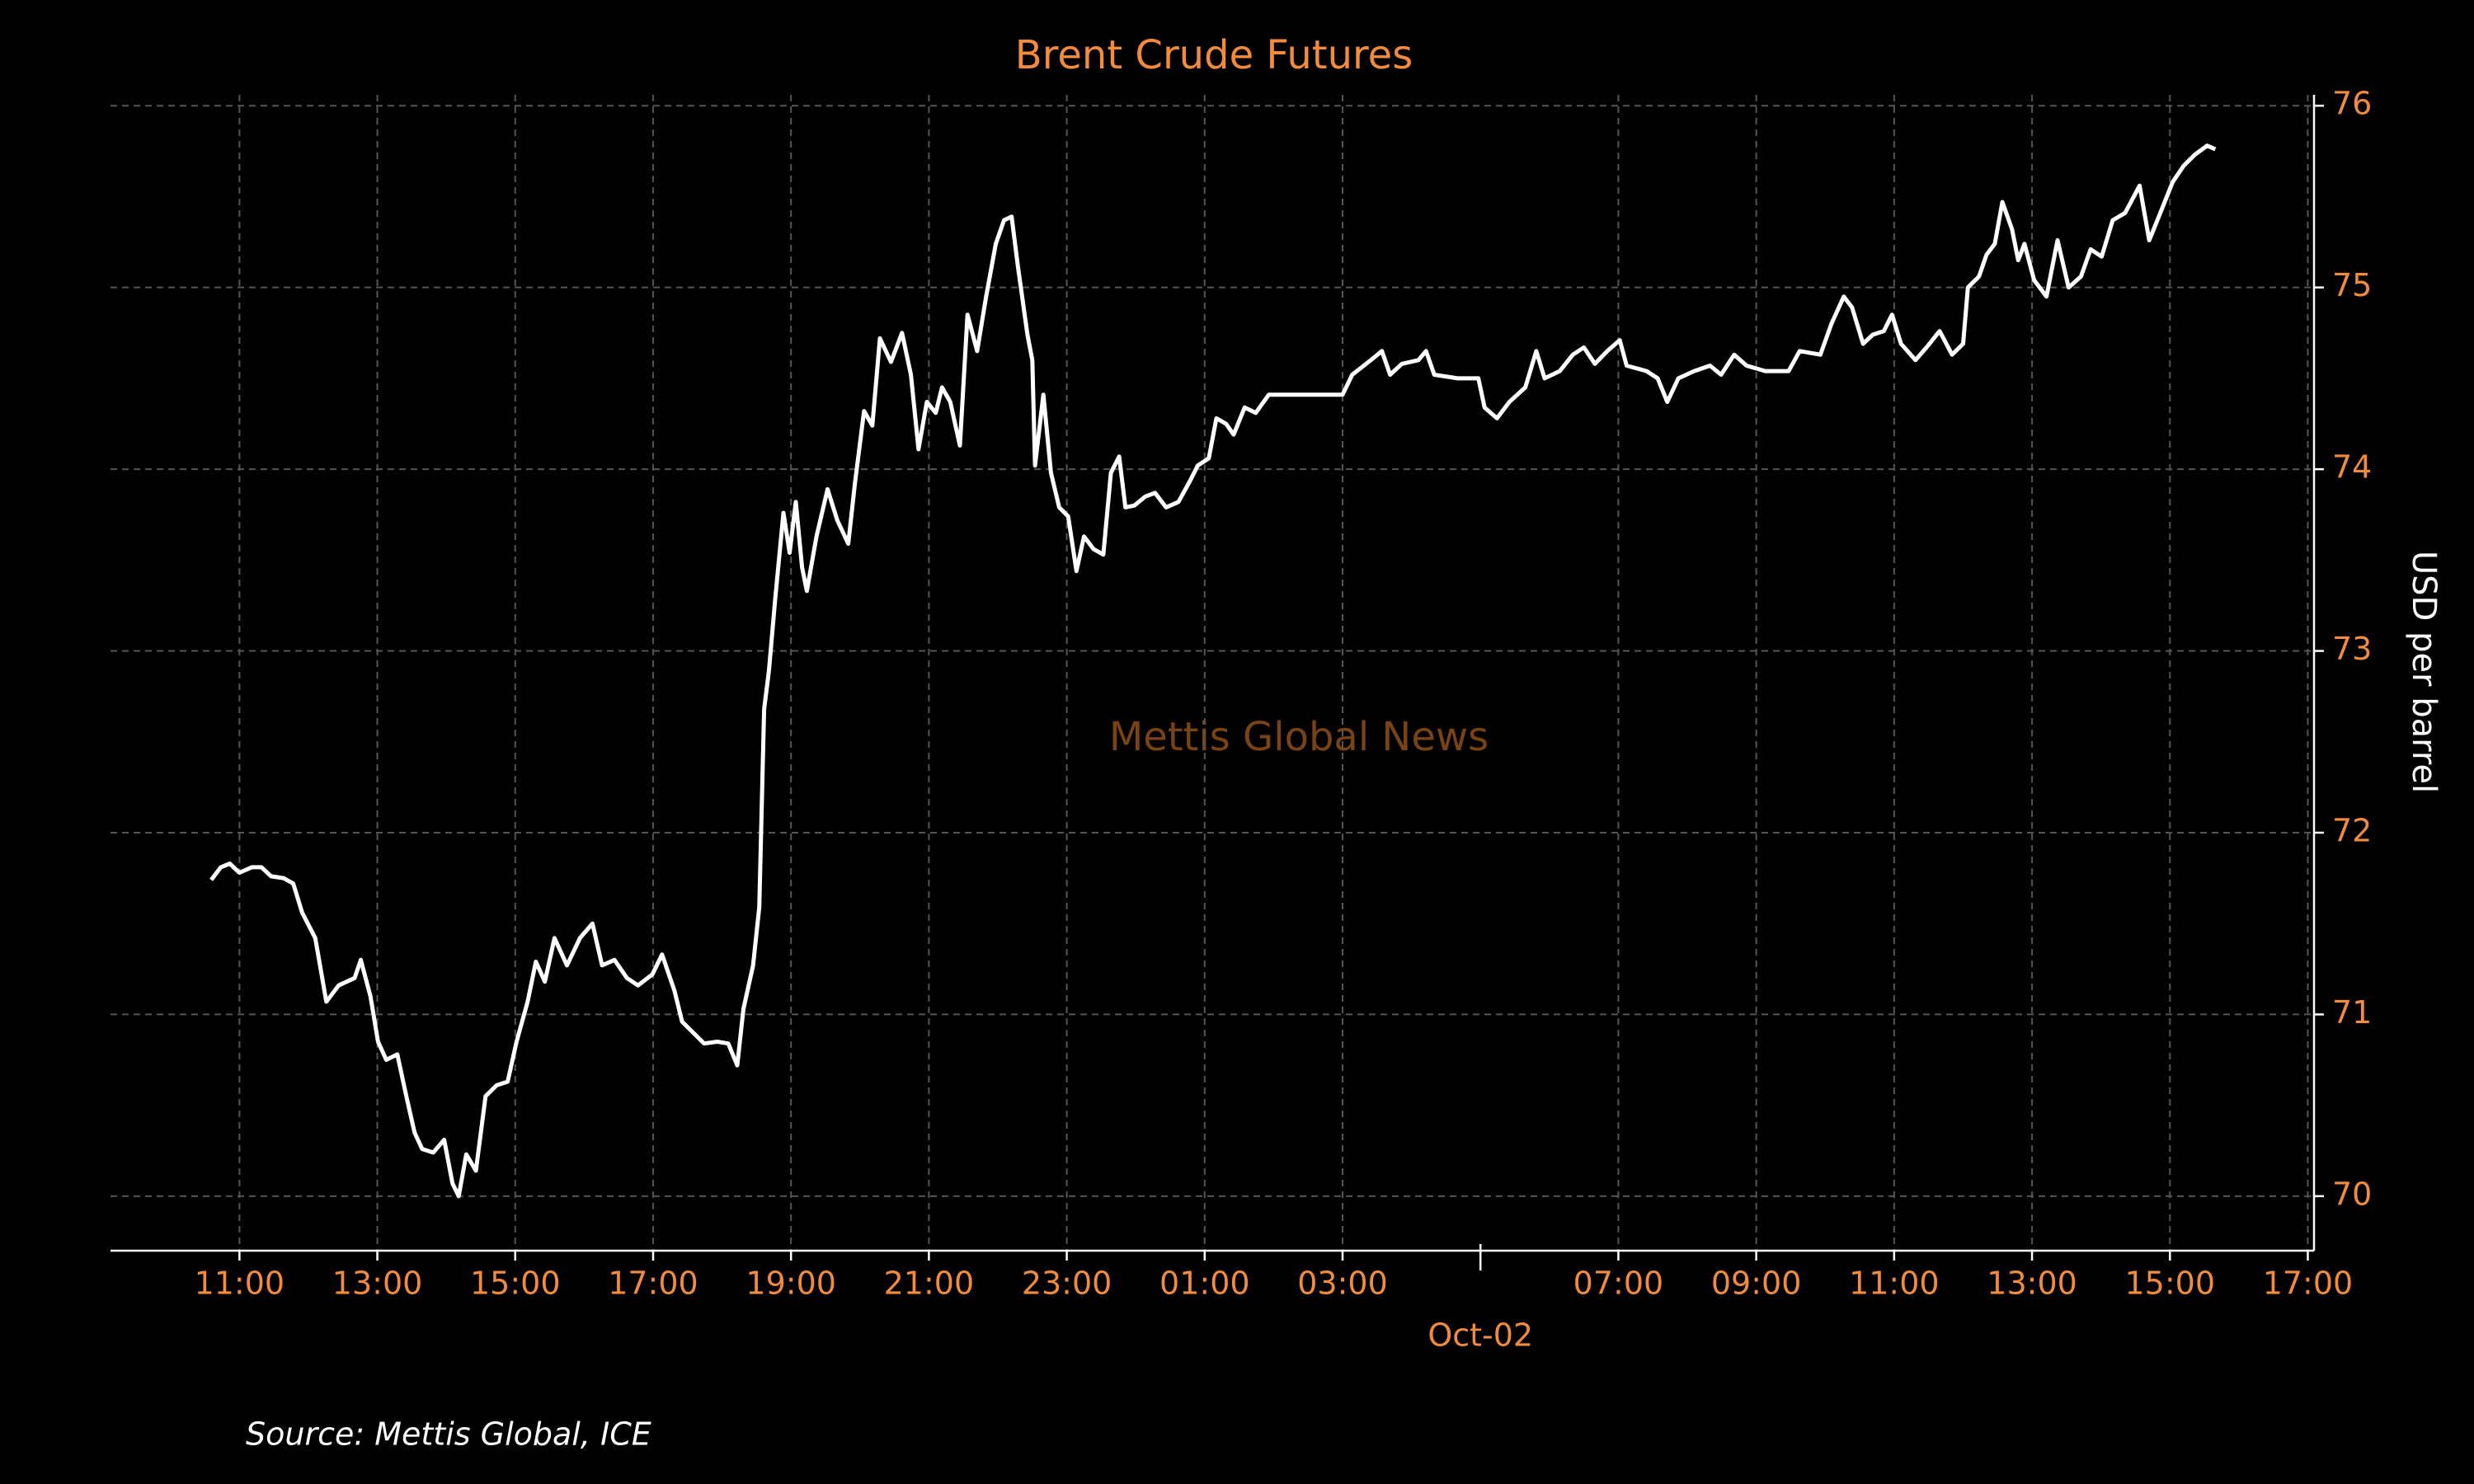 The width and height of the screenshot is (2474, 1484). I want to click on x-tick-label: 01:00, so click(1204, 1284).